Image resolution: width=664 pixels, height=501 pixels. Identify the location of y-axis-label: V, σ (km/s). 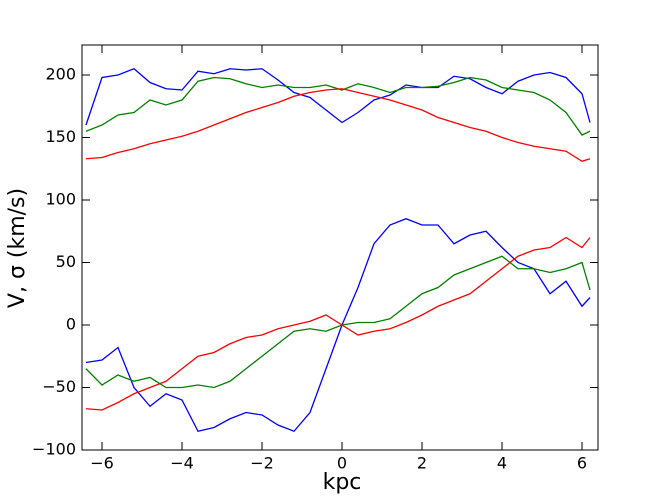
(17, 248).